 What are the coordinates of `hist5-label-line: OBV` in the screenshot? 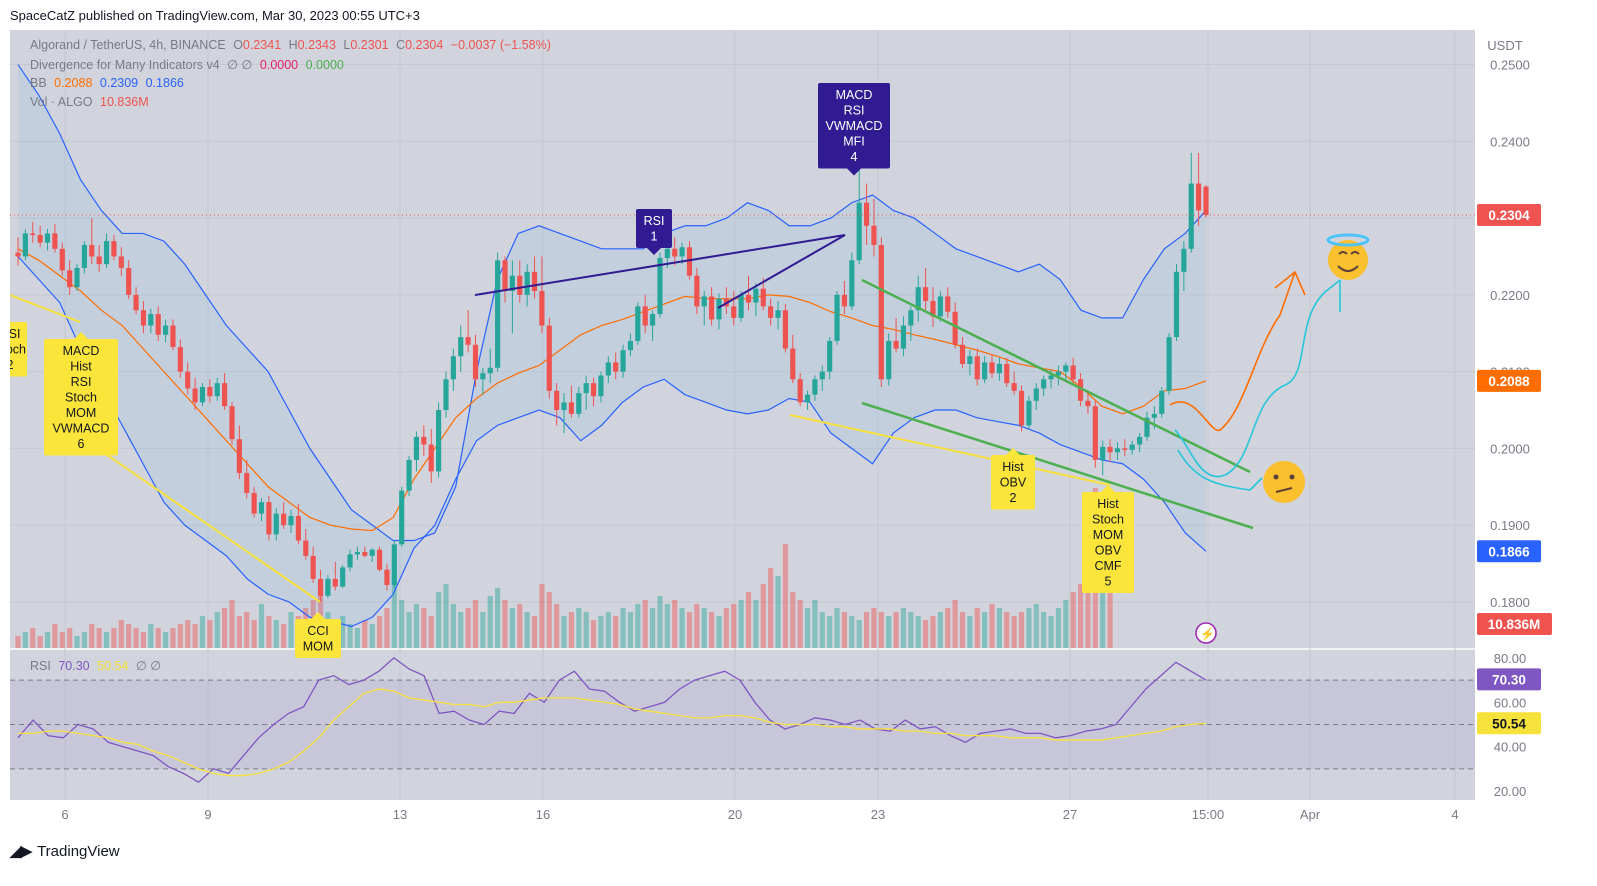 It's located at (1108, 551).